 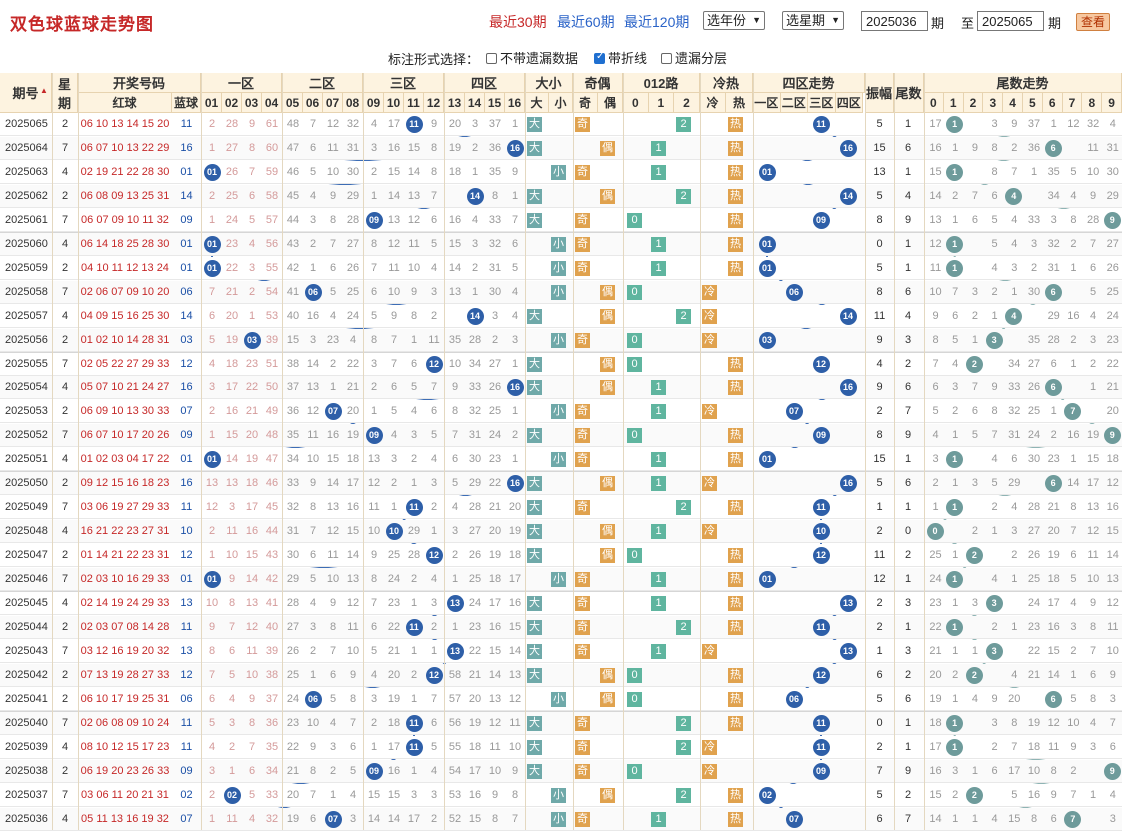 I want to click on week-select: 选星期 ▼, so click(x=813, y=20).